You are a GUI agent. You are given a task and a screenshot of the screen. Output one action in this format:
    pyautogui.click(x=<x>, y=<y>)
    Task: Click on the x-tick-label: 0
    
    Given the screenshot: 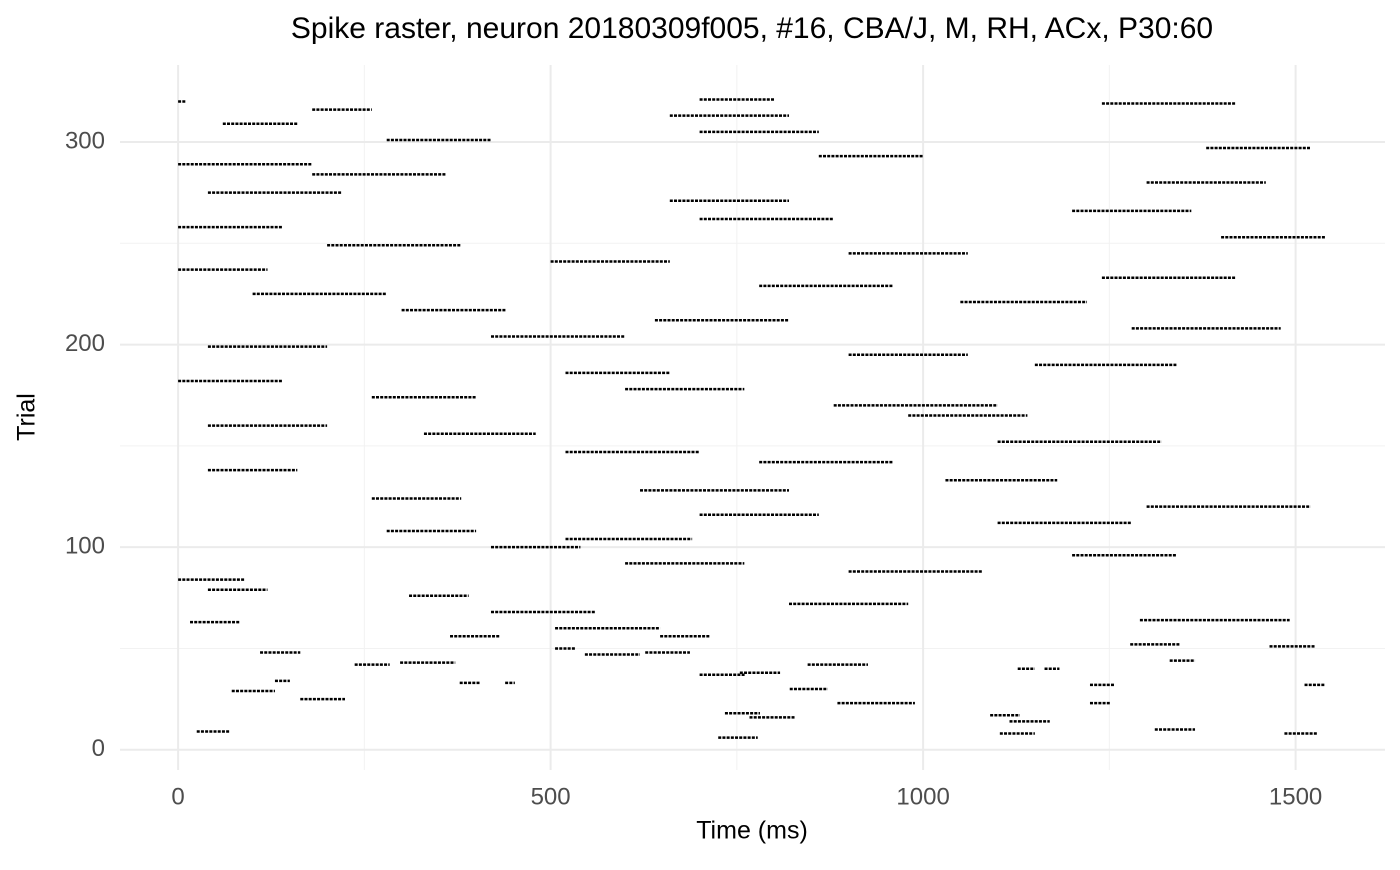 What is the action you would take?
    pyautogui.click(x=177, y=796)
    